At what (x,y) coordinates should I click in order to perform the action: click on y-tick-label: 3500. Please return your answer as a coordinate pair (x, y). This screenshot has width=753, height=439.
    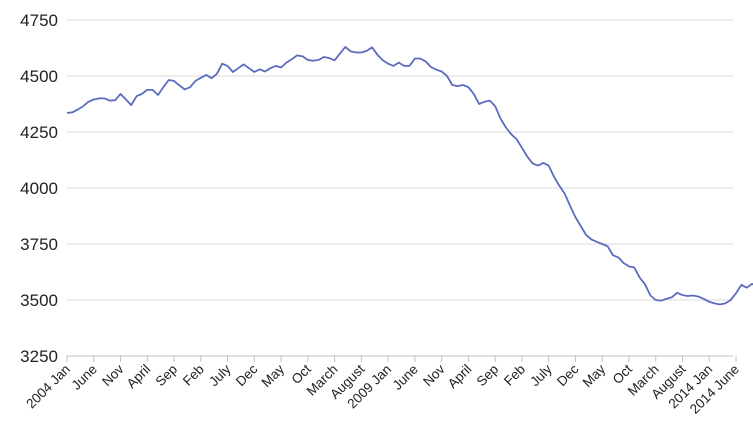
    Looking at the image, I should click on (39, 300).